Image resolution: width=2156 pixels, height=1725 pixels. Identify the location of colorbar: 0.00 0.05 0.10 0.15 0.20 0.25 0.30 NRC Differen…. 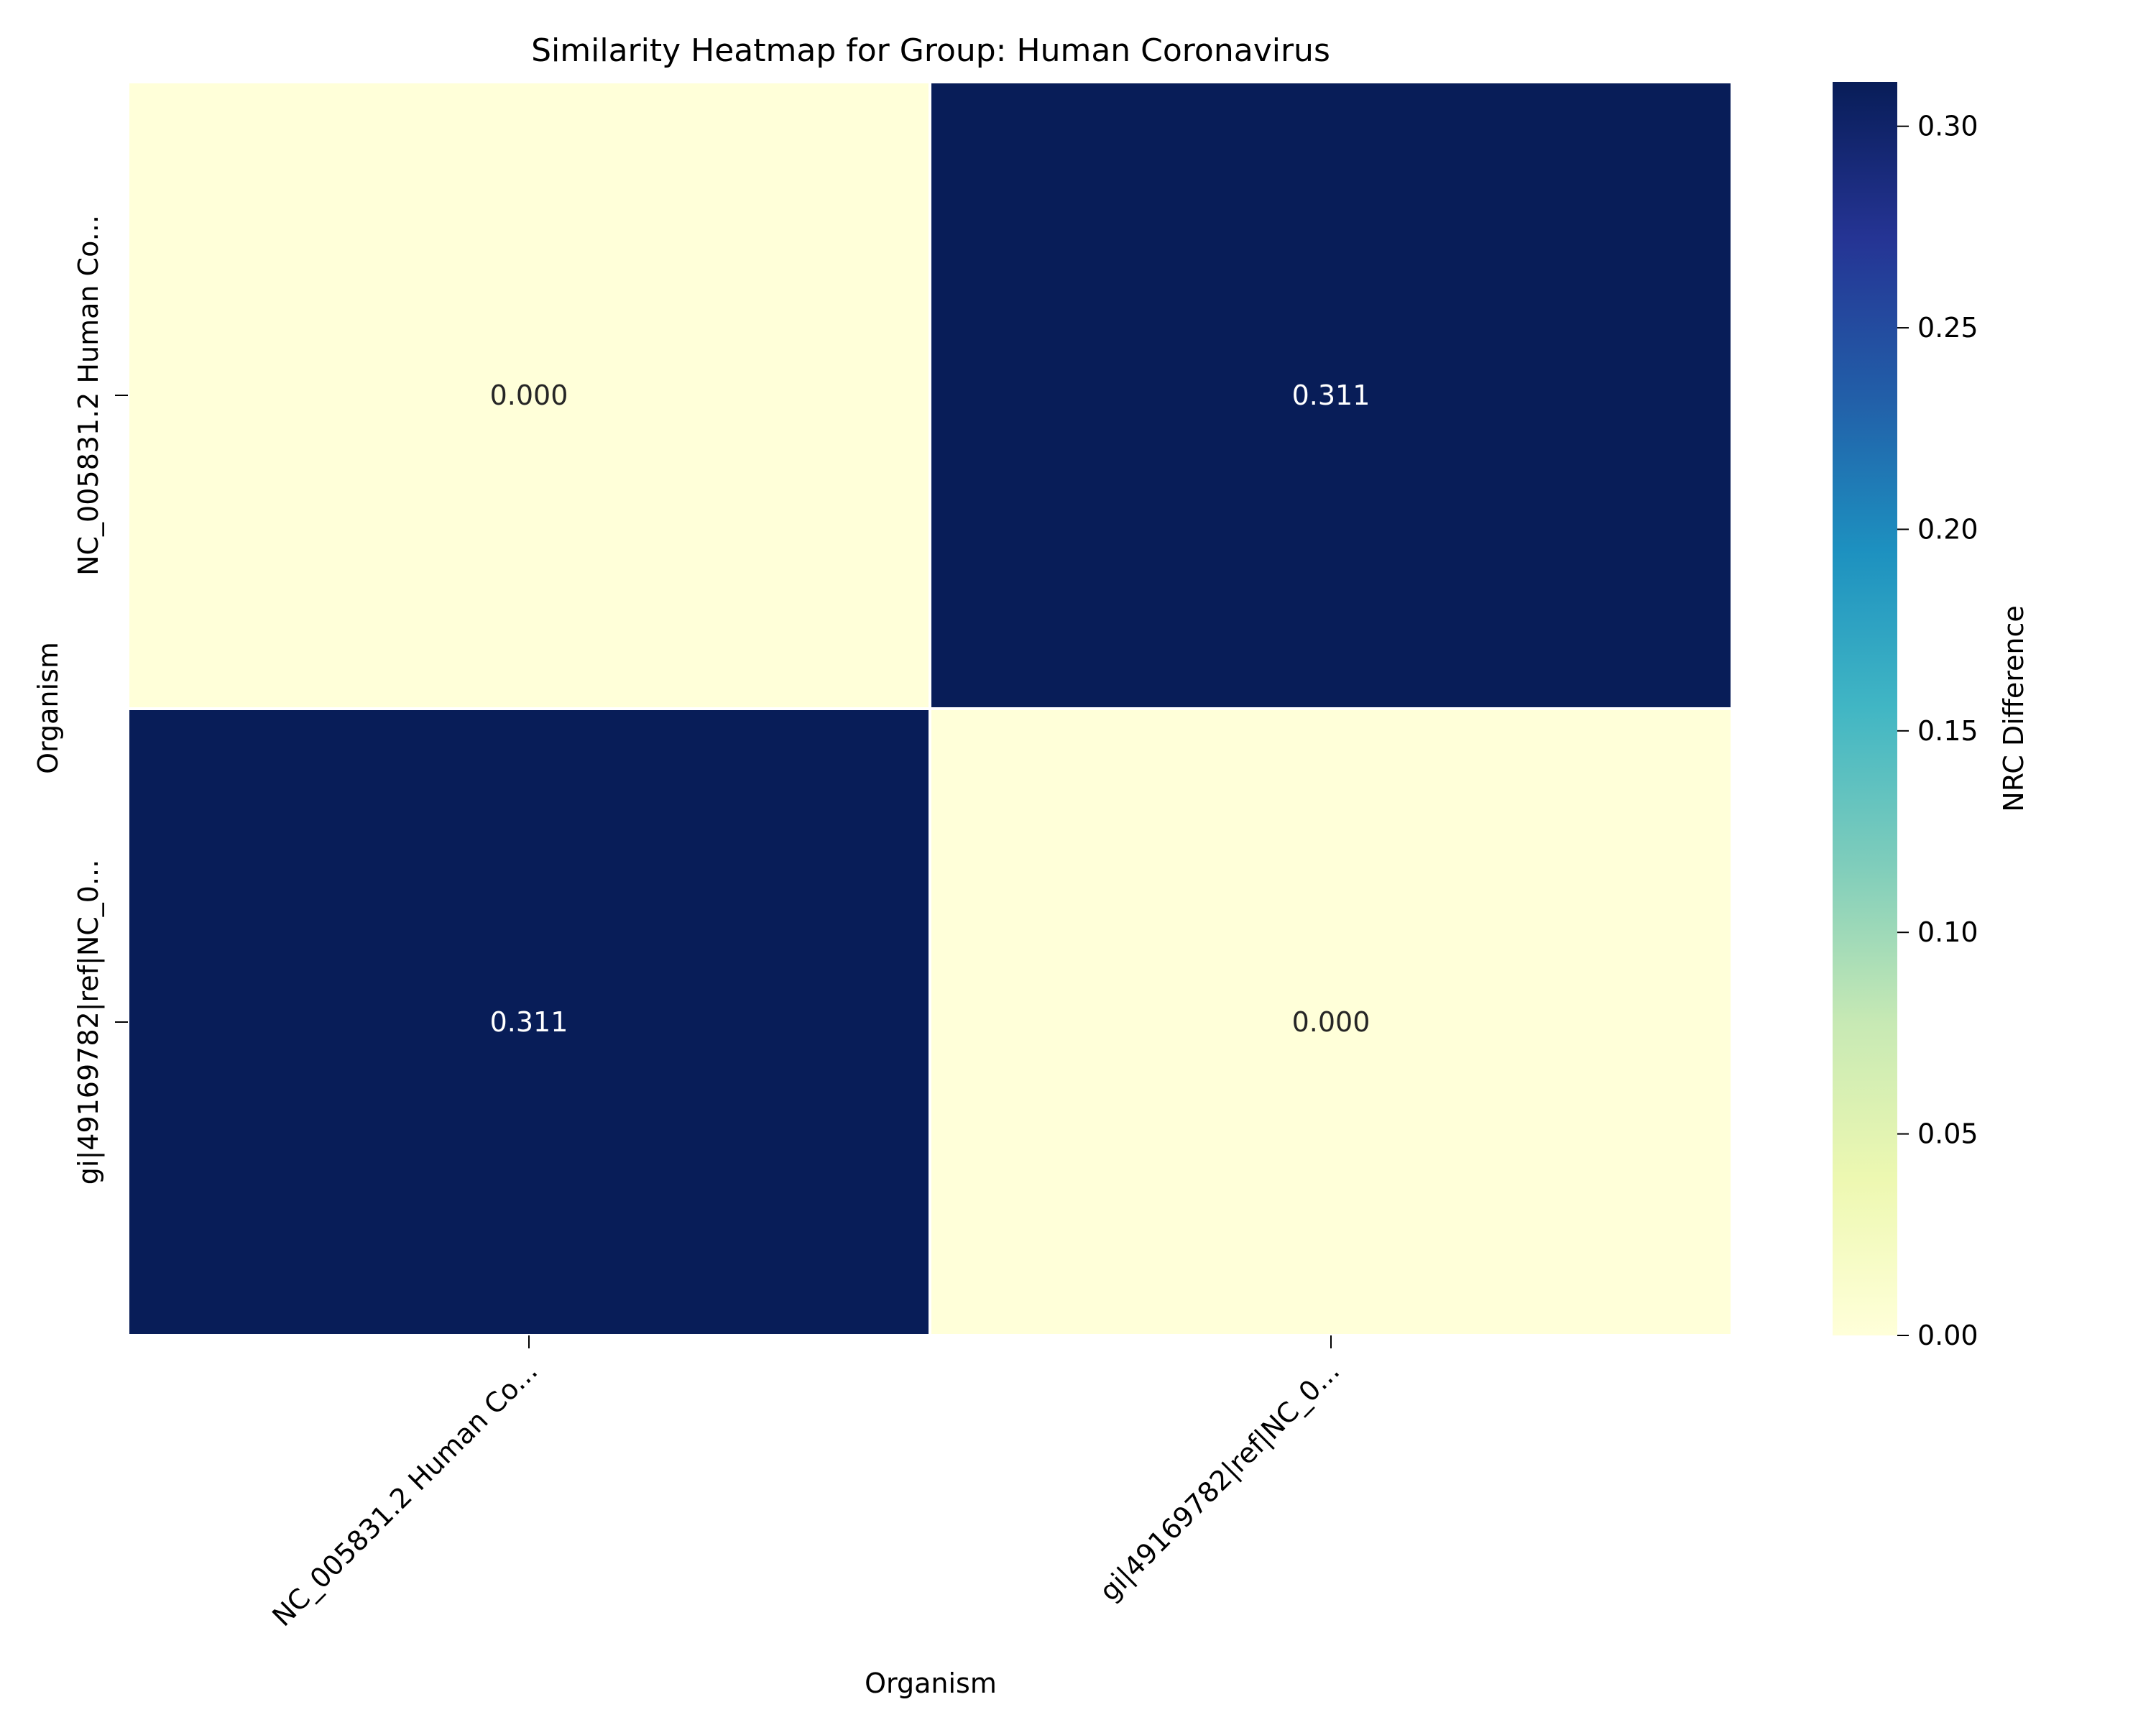
(1931, 716).